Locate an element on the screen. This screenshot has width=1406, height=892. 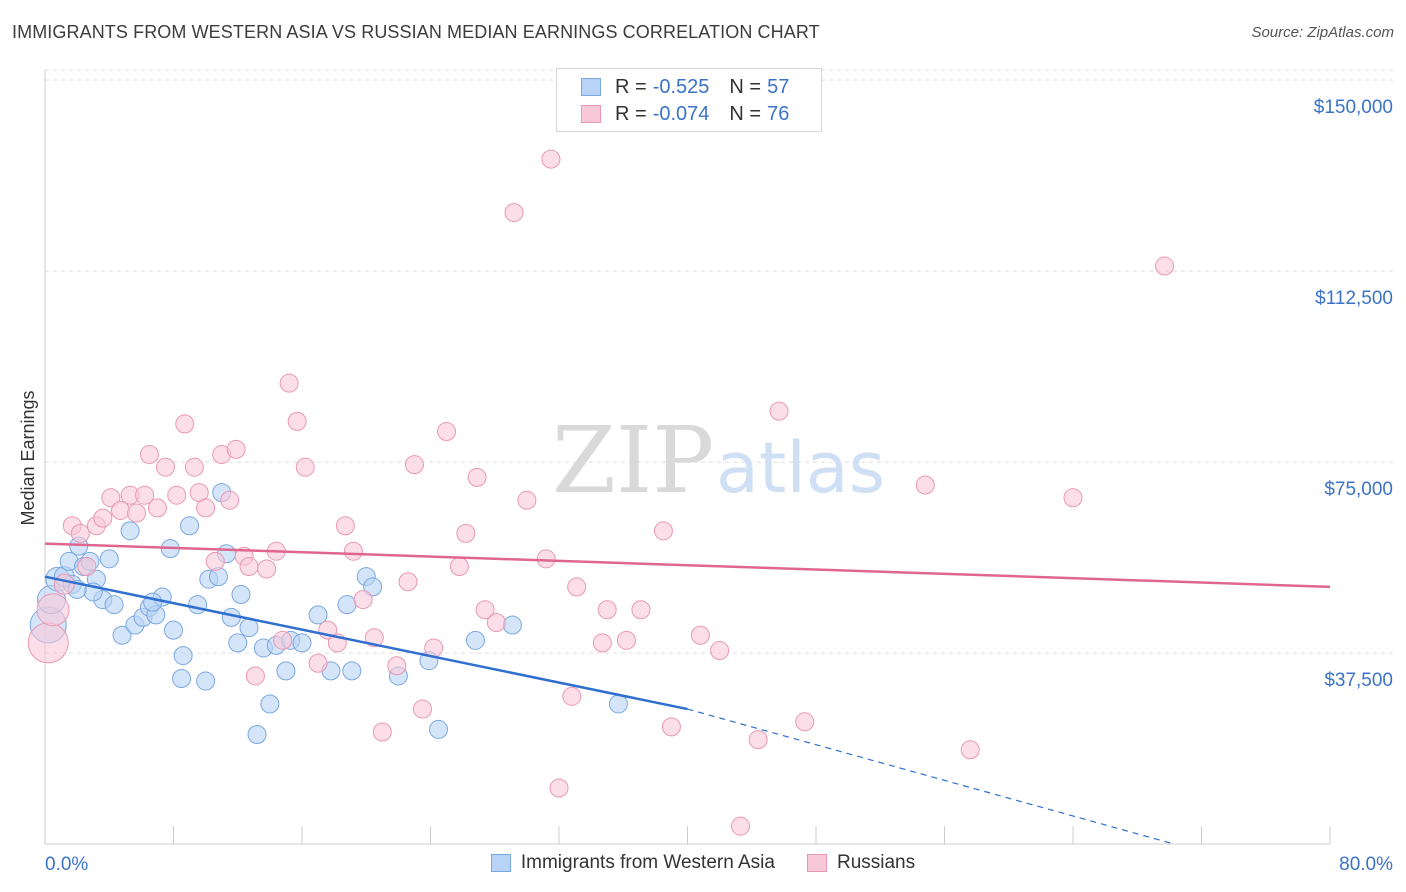
x-tick-label-max: 80.0% is located at coordinates (1366, 864).